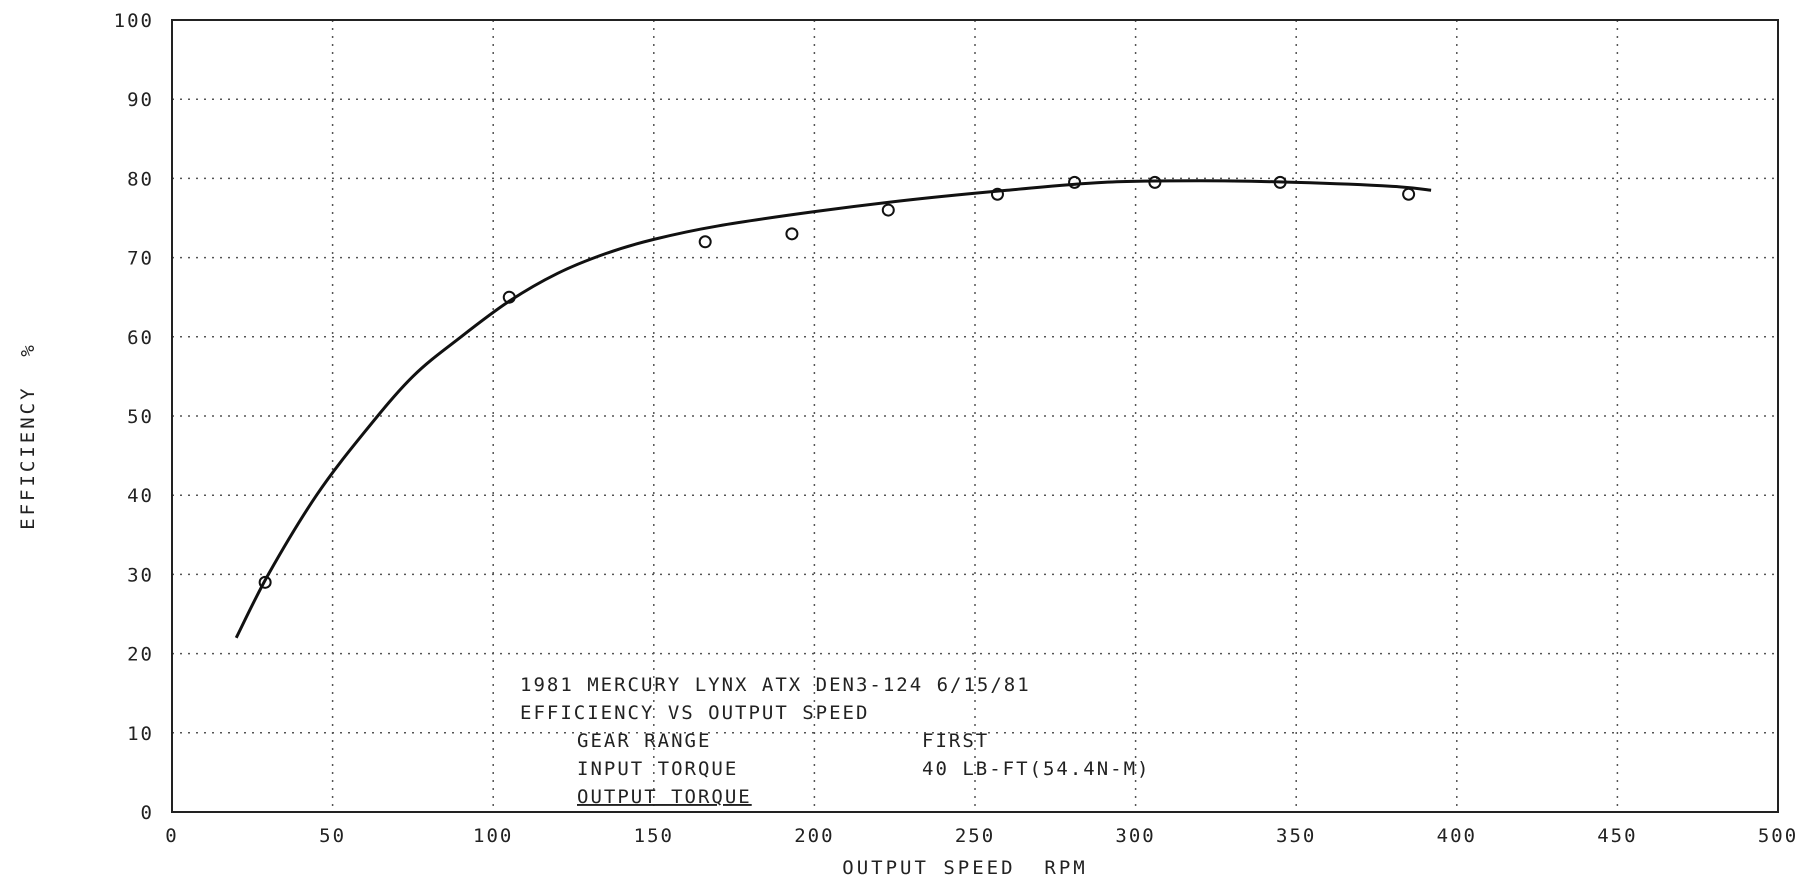 Image resolution: width=1812 pixels, height=883 pixels. What do you see at coordinates (1457, 836) in the screenshot?
I see `x-tick-label: 400` at bounding box center [1457, 836].